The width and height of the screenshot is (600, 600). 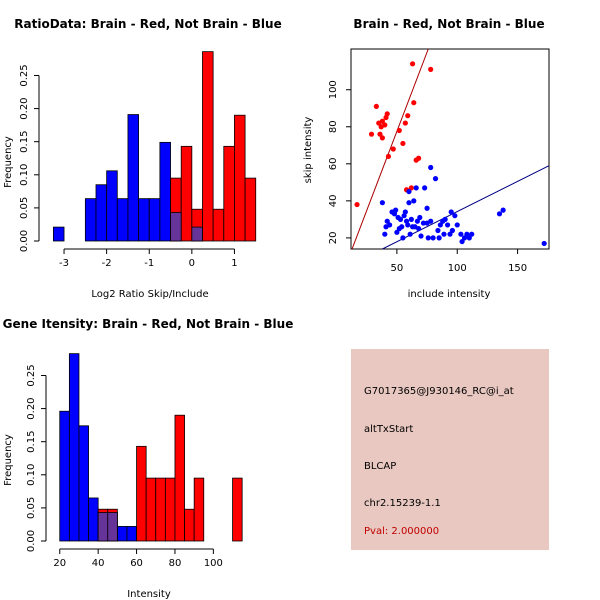 I want to click on ratio-y-tick-label: 0.15, so click(x=24, y=142).